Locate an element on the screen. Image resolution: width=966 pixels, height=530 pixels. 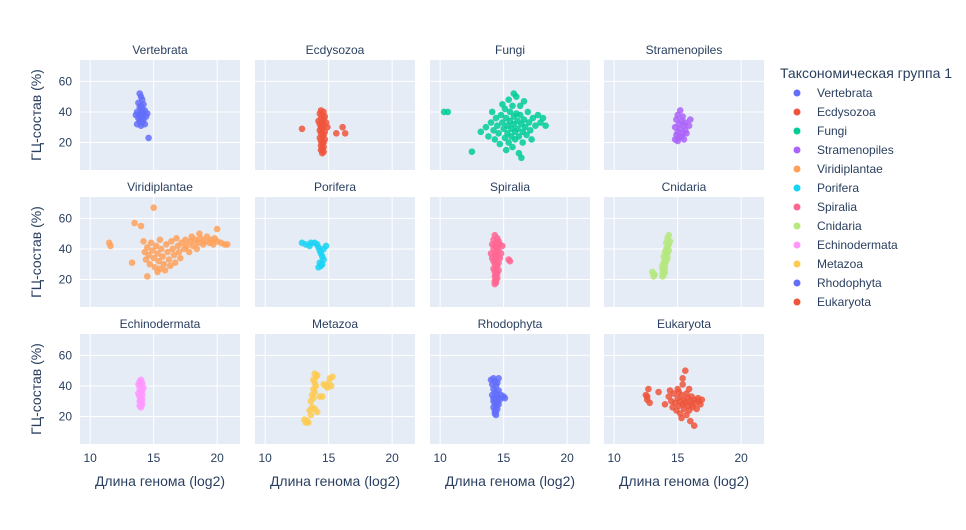
y-tick-label: 60 is located at coordinates (66, 218).